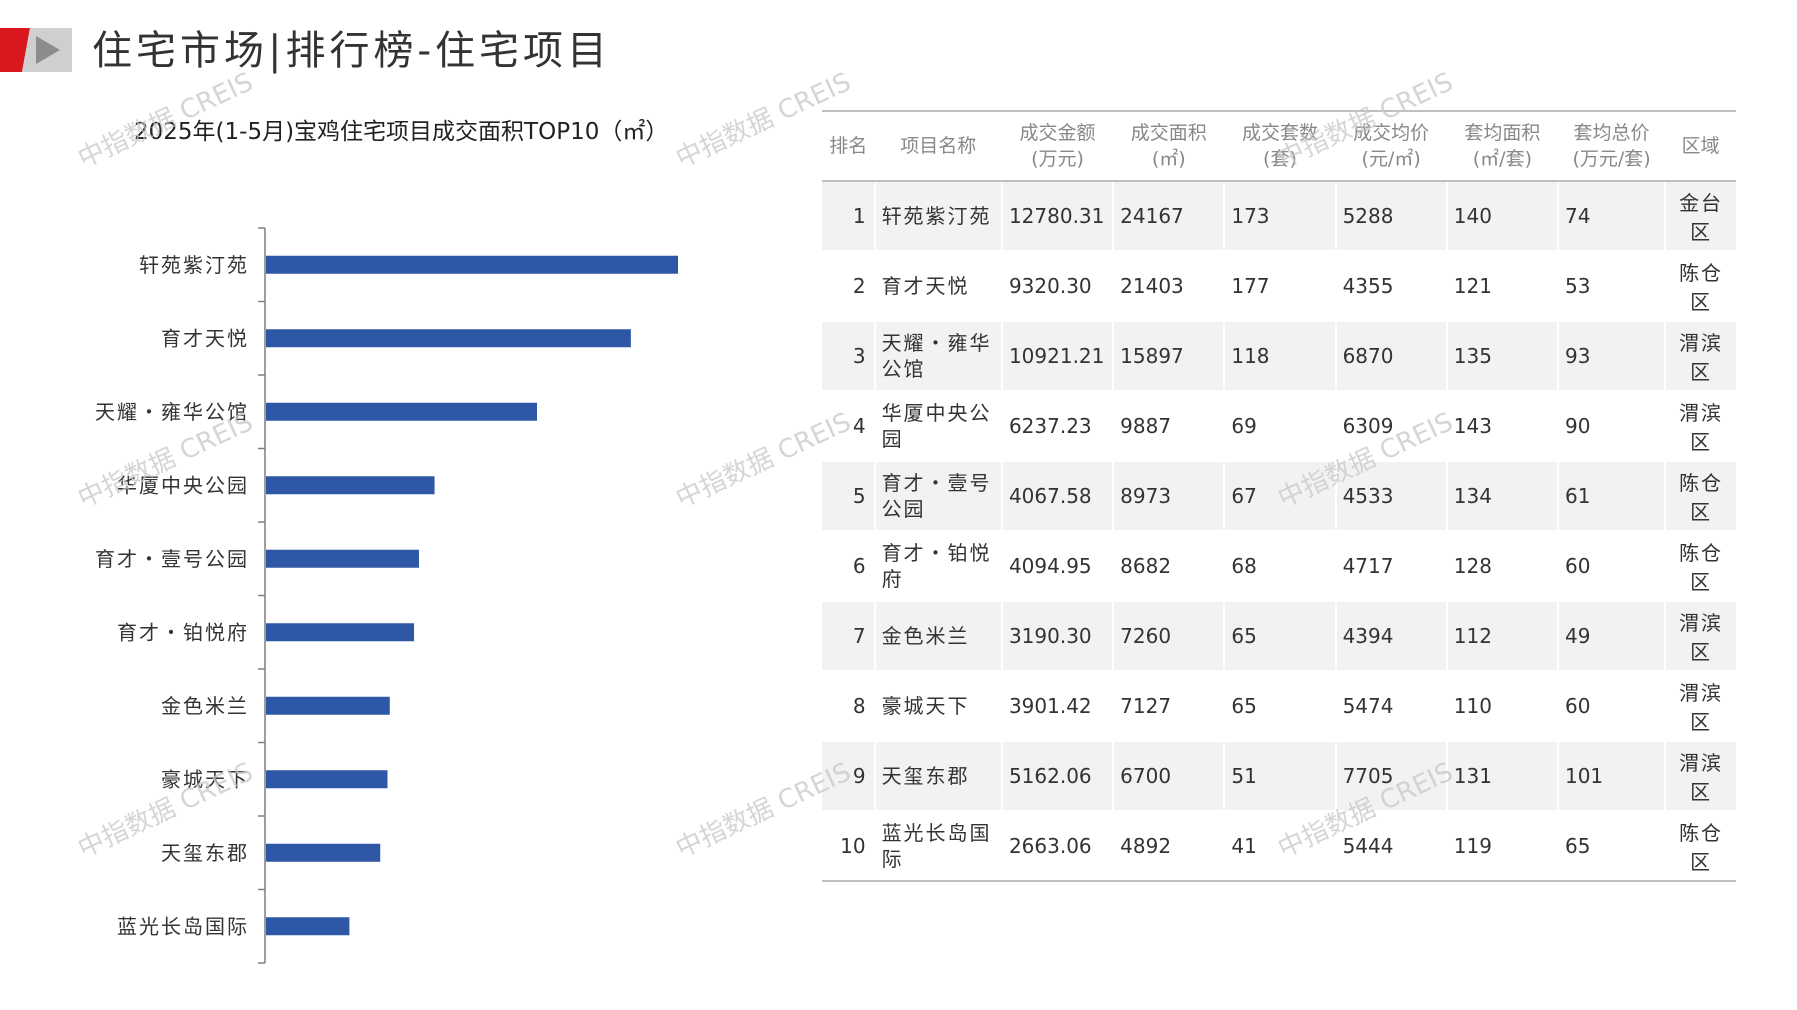  I want to click on cell-area: 4892, so click(1168, 846).